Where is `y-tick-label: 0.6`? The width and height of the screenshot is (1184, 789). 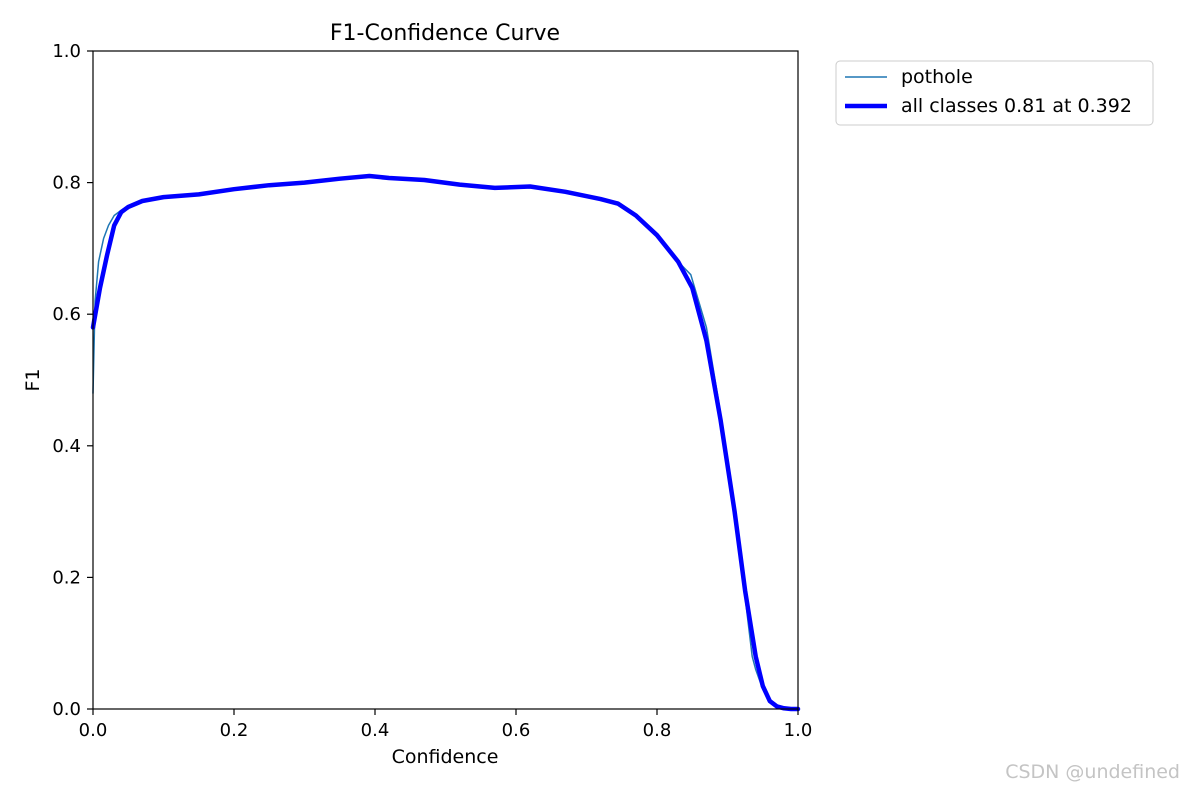
y-tick-label: 0.6 is located at coordinates (66, 314).